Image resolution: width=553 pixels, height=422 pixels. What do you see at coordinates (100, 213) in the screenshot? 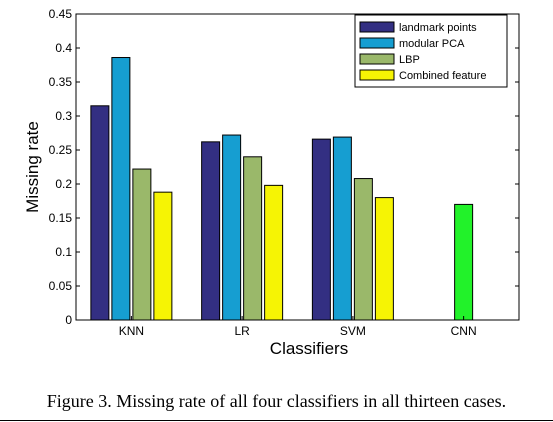
I see `bar-knn-landmark-points` at bounding box center [100, 213].